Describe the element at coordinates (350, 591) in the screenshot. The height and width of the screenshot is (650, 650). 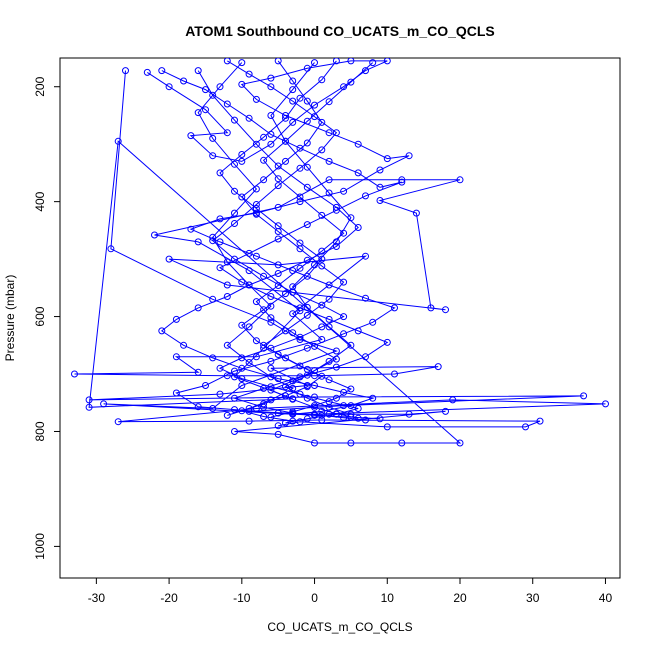
I see `x-axis: -30 -20 -10 0 10 20 30 40` at that location.